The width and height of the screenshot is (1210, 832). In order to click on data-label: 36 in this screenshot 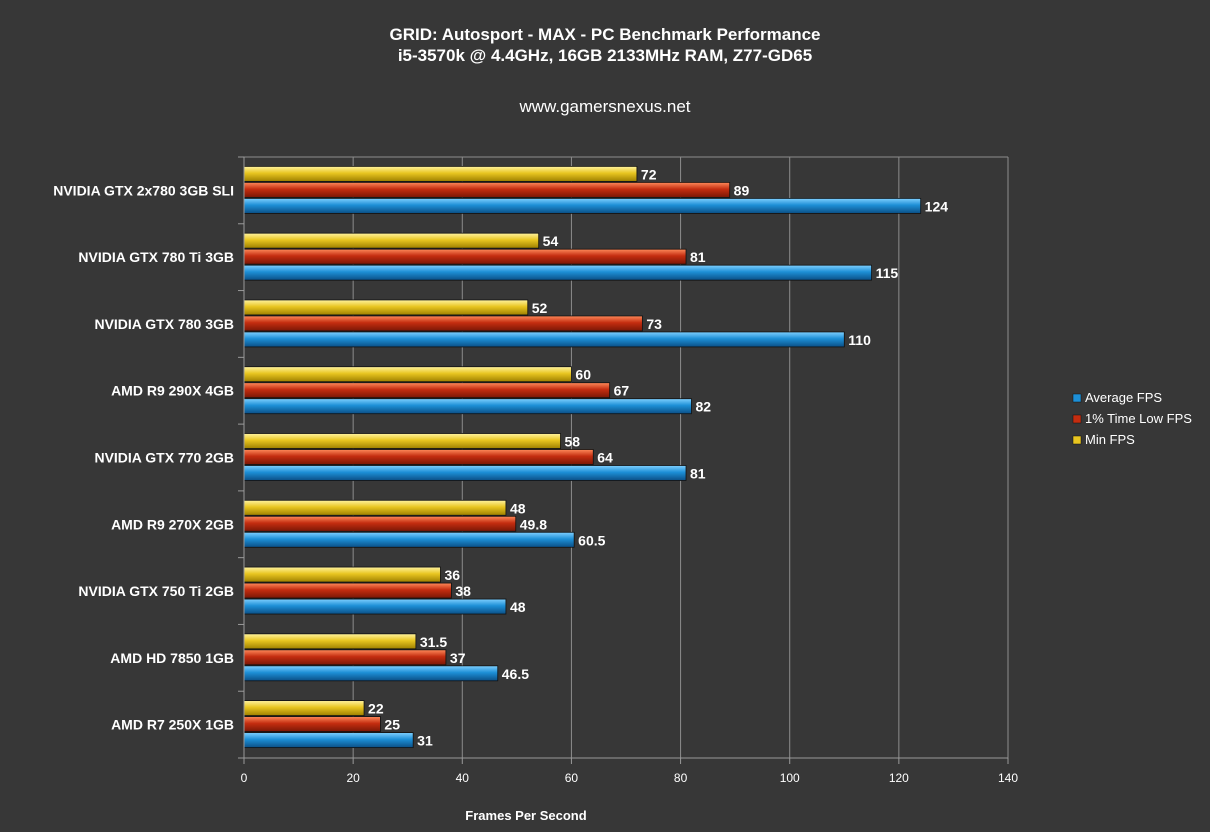, I will do `click(452, 575)`.